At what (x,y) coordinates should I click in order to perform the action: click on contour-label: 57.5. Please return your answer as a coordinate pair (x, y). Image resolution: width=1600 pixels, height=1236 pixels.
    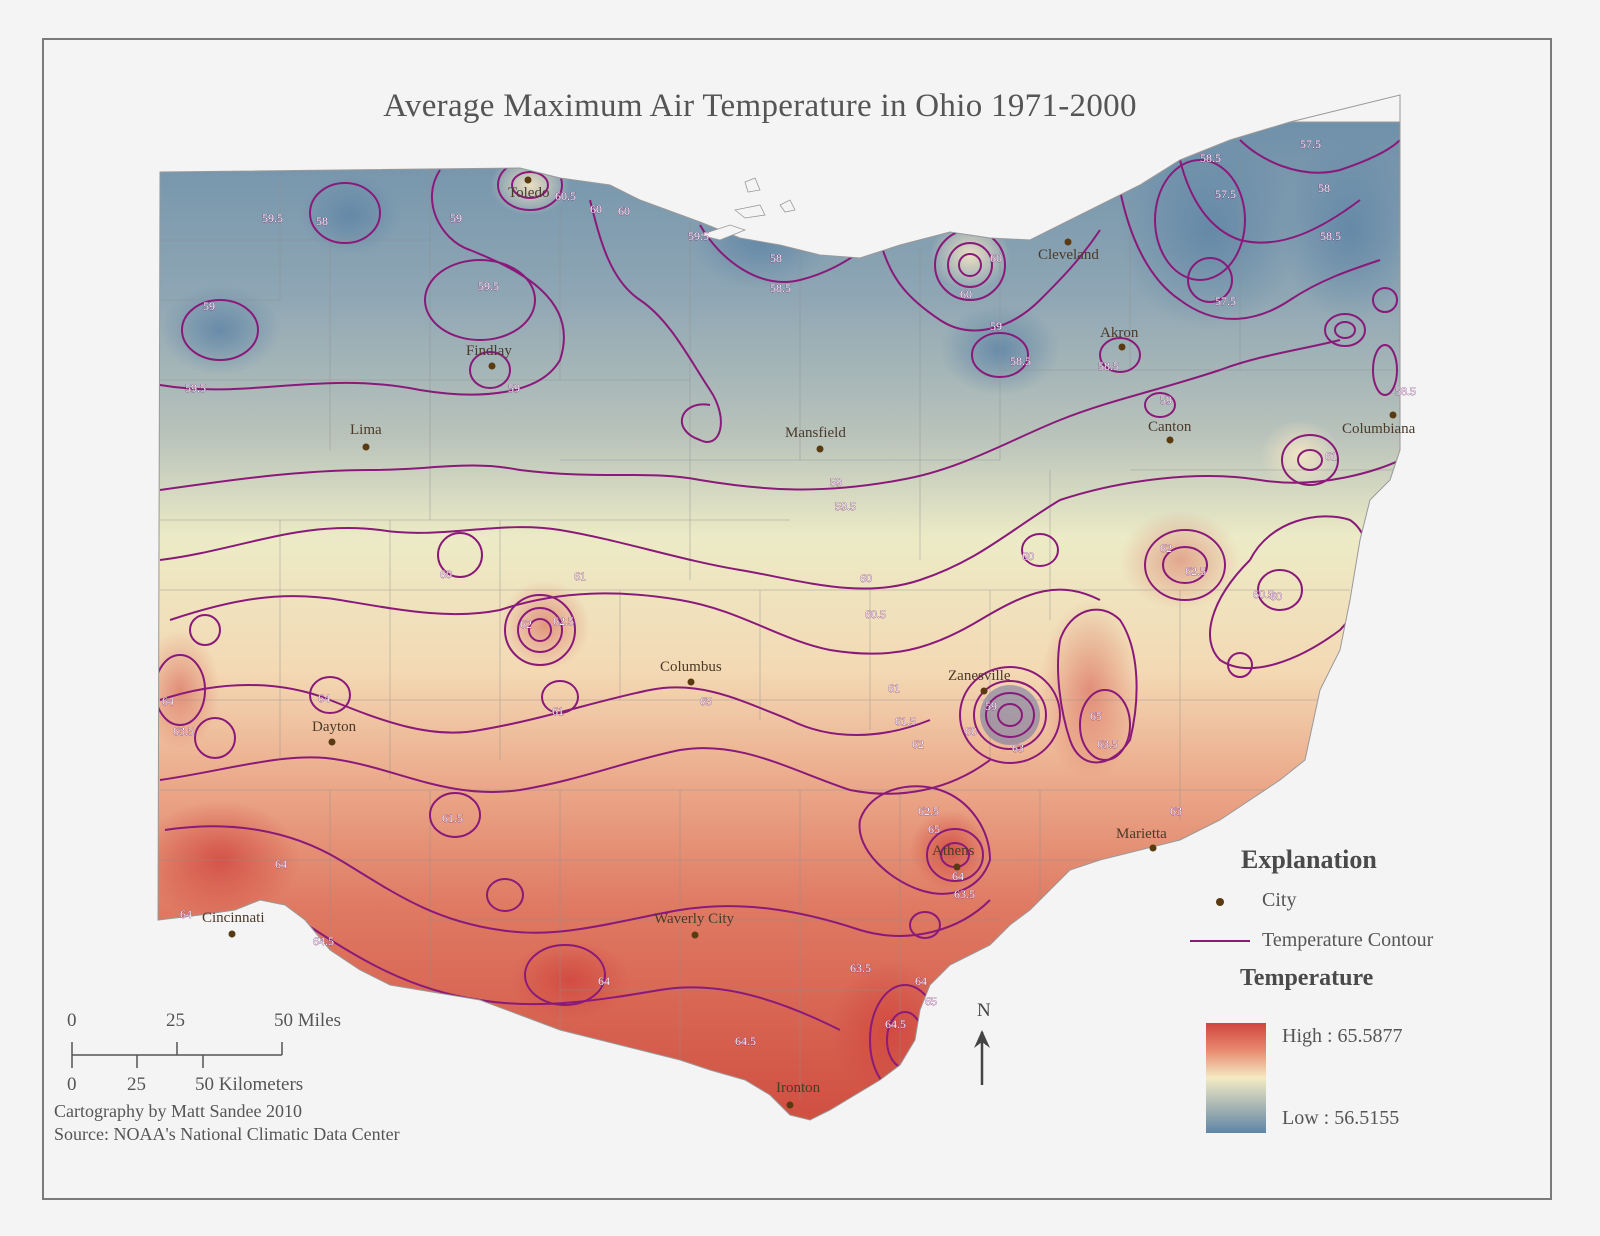
    Looking at the image, I should click on (1225, 301).